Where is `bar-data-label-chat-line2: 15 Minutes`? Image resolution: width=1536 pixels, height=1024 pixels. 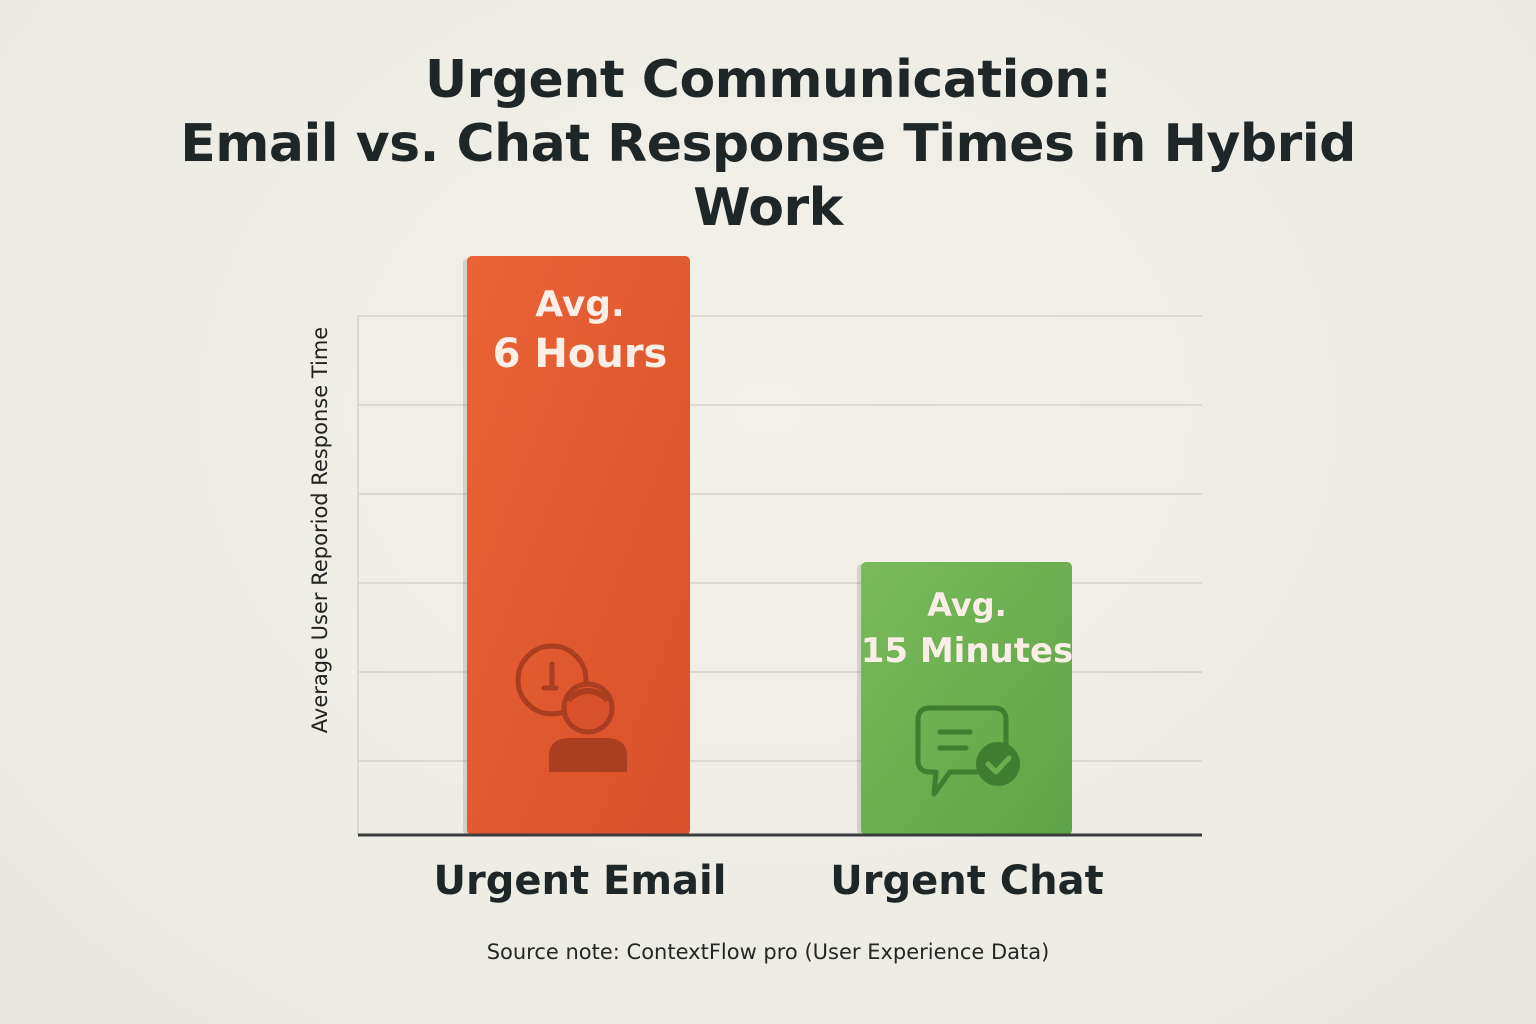
bar-data-label-chat-line2: 15 Minutes is located at coordinates (967, 651).